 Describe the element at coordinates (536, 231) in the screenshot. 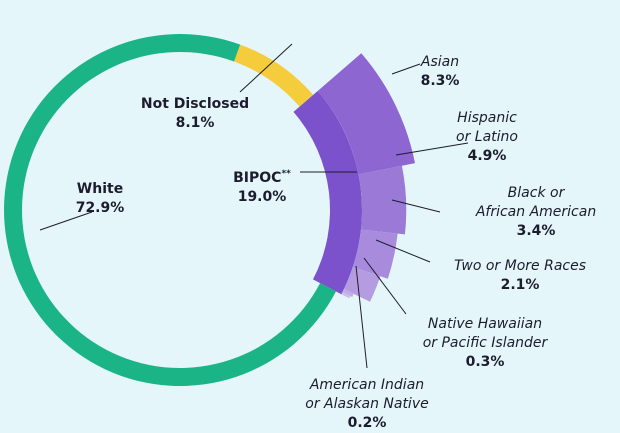

I see `value-label: 3.4%` at that location.